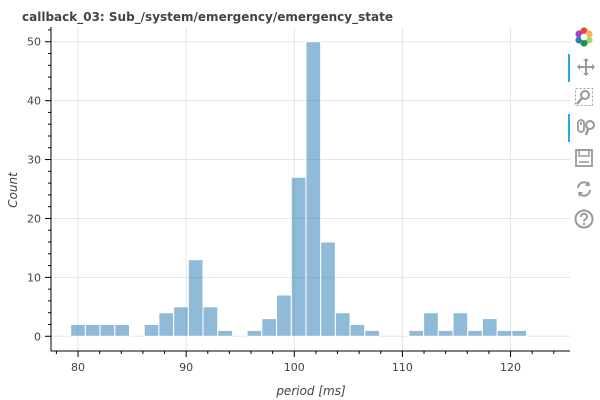 This screenshot has height=400, width=600. I want to click on y-tick-label: 30, so click(34, 160).